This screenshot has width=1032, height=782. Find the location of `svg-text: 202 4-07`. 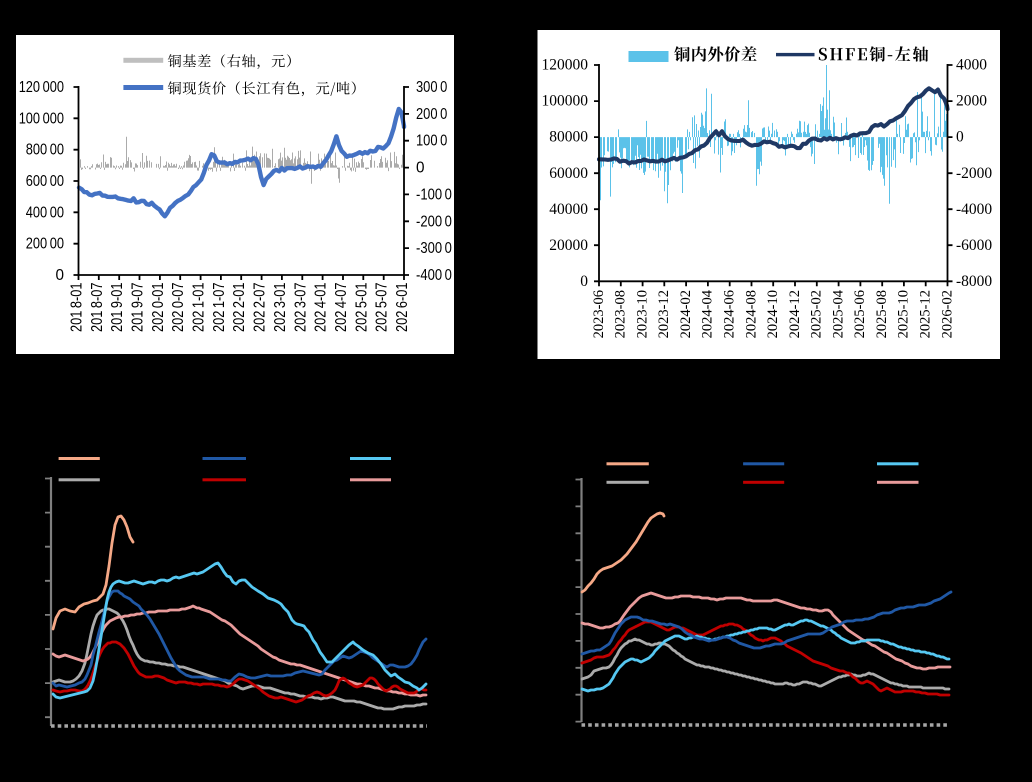

svg-text: 202 4-07 is located at coordinates (341, 308).